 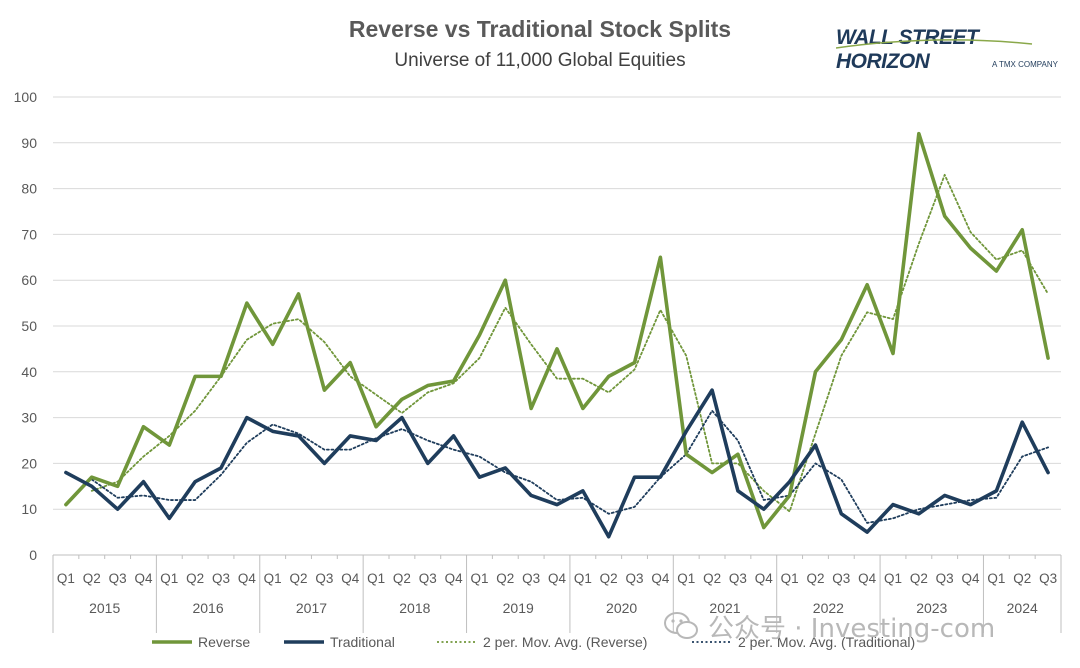 I want to click on legend-item-reverse-moving-average-label: 2 per. Mov. Avg. (Reverse), so click(x=565, y=642).